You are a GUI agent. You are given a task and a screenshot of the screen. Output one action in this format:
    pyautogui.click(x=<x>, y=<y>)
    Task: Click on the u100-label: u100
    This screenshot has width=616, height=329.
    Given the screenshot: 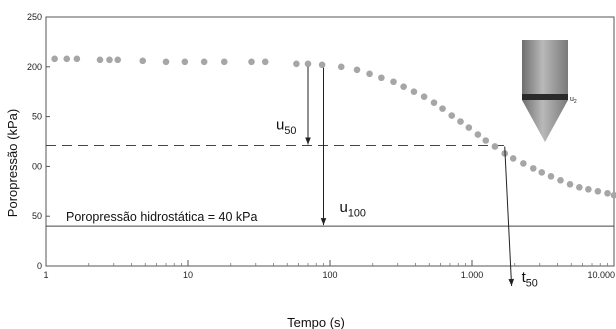 What is the action you would take?
    pyautogui.click(x=353, y=209)
    